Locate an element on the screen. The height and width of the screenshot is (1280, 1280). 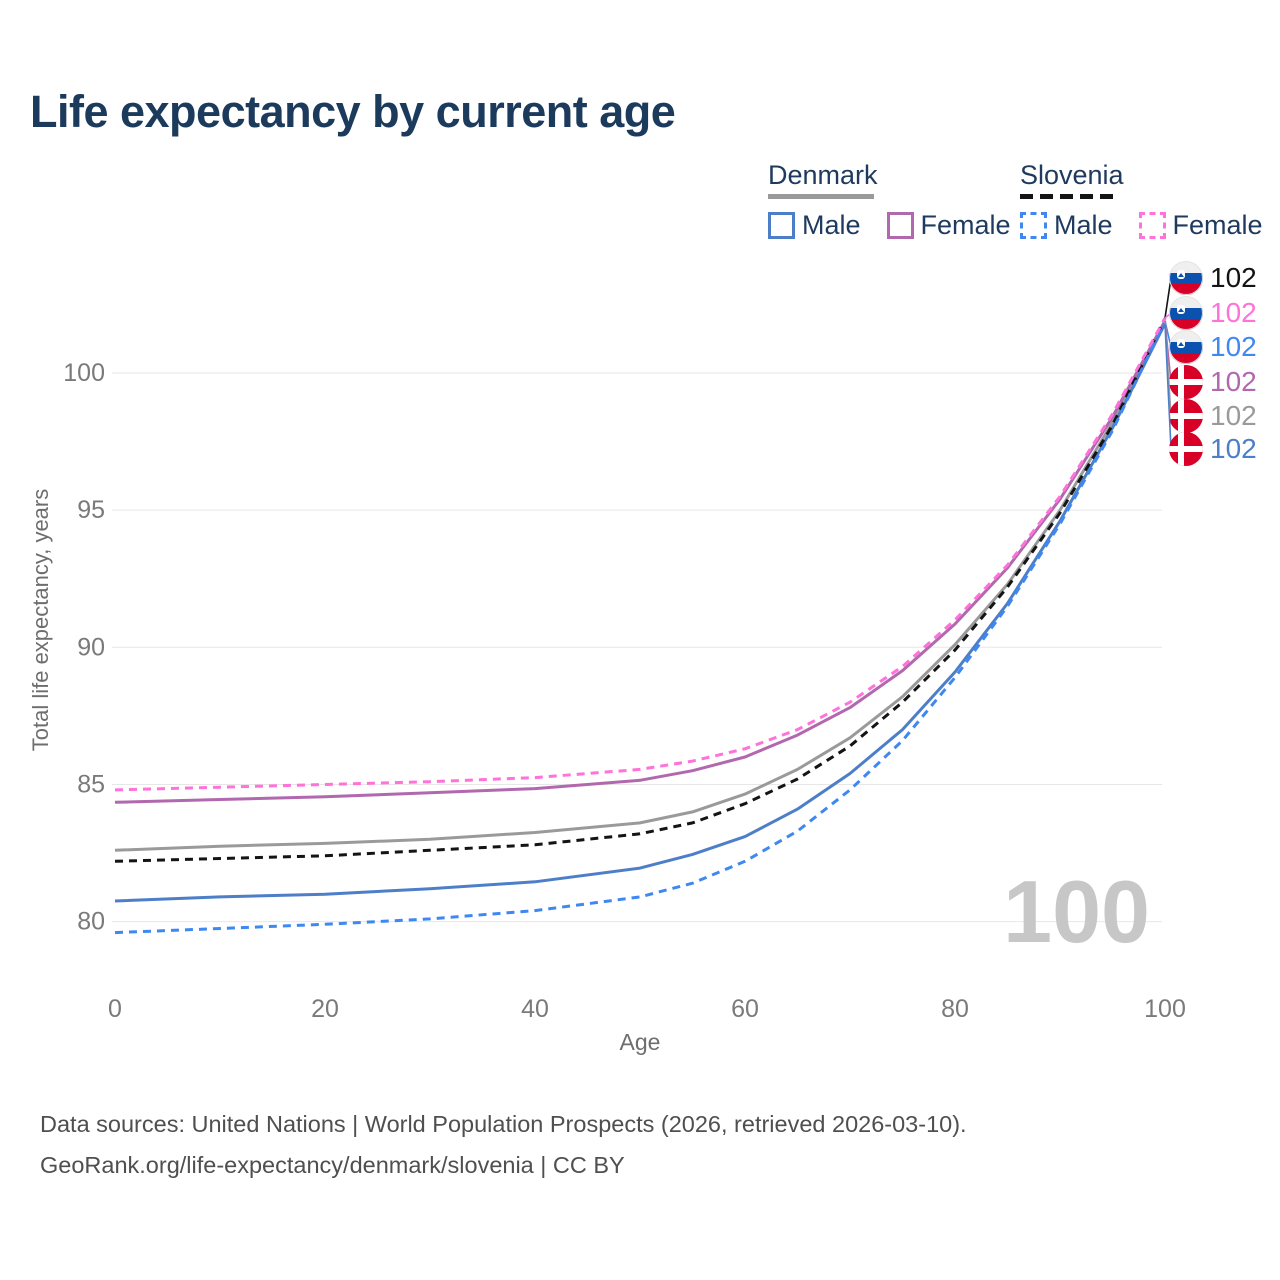
slovenia-dashed-line-sample is located at coordinates (1070, 196).